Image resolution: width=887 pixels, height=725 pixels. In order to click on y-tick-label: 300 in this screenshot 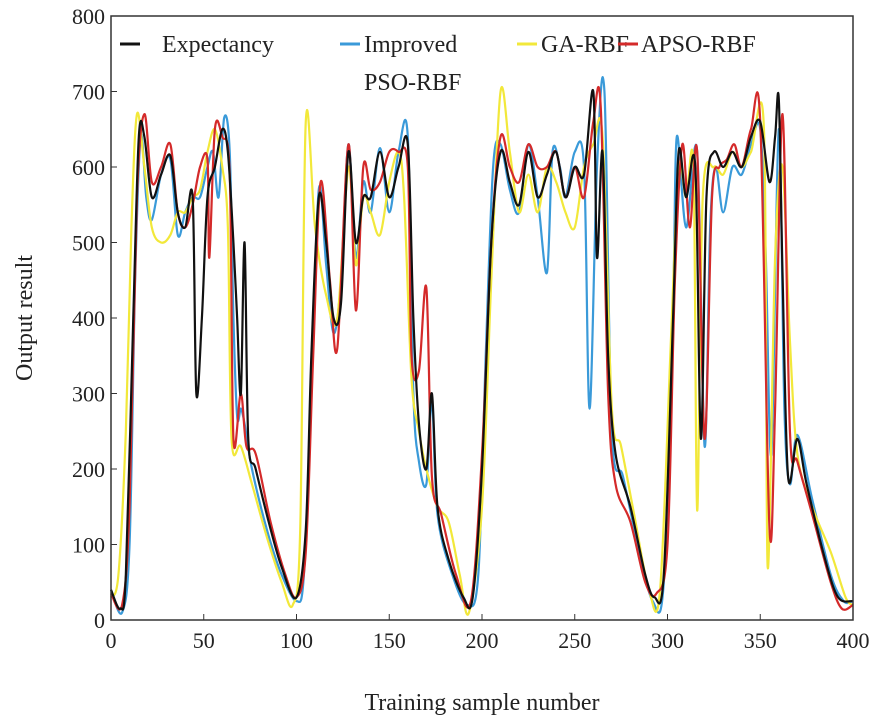, I will do `click(88, 394)`.